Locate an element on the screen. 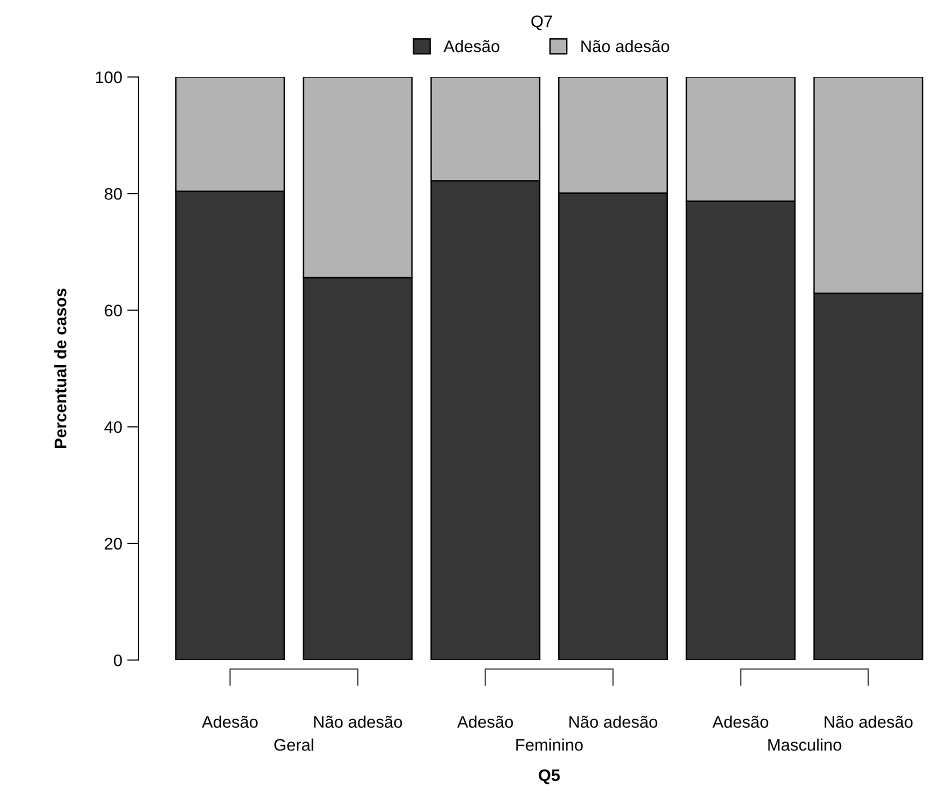 The image size is (934, 802). x-axis-title: Q5 is located at coordinates (549, 776).